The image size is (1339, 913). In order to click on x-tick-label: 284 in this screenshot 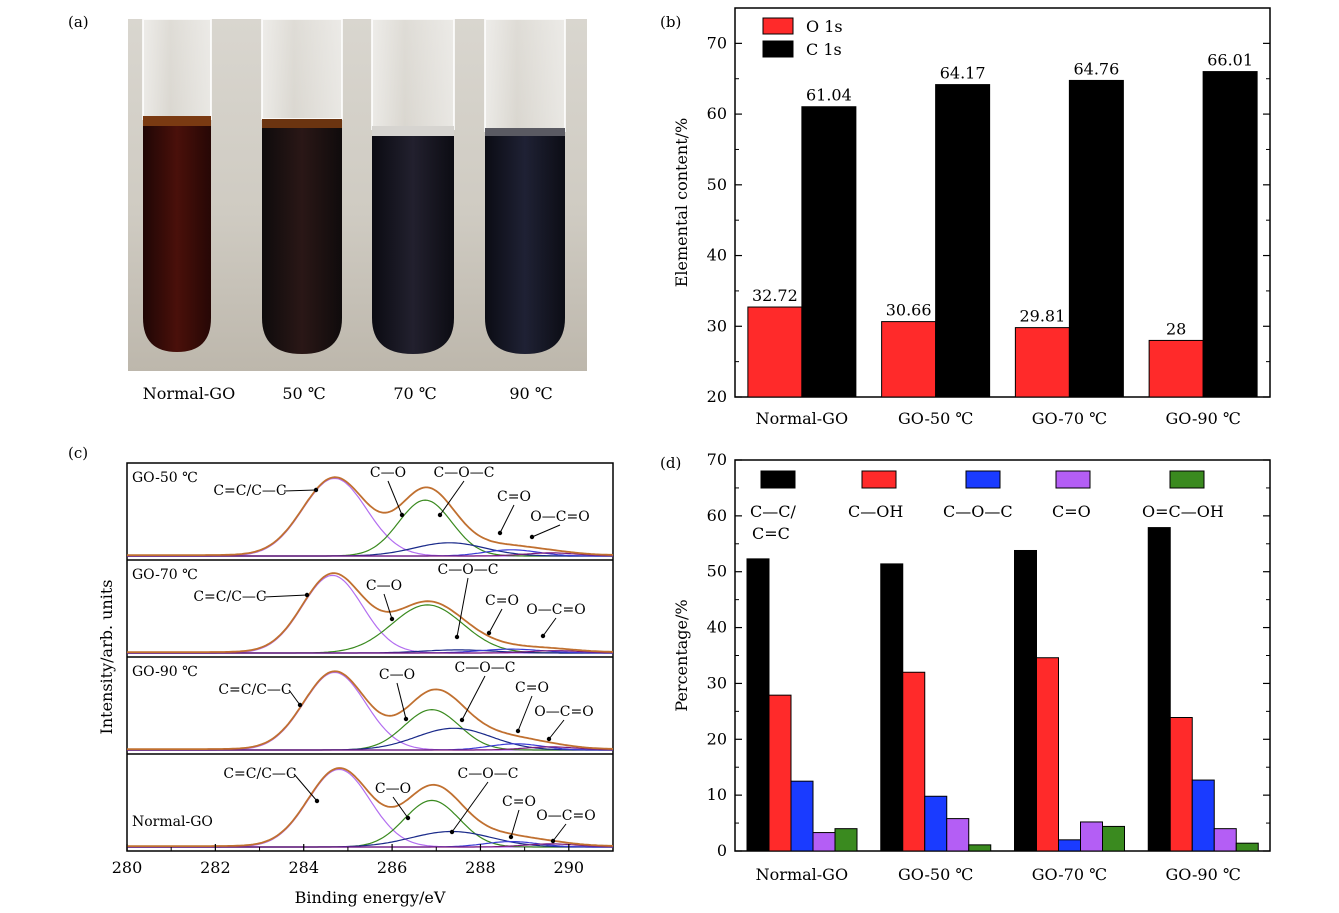, I will do `click(303, 867)`.